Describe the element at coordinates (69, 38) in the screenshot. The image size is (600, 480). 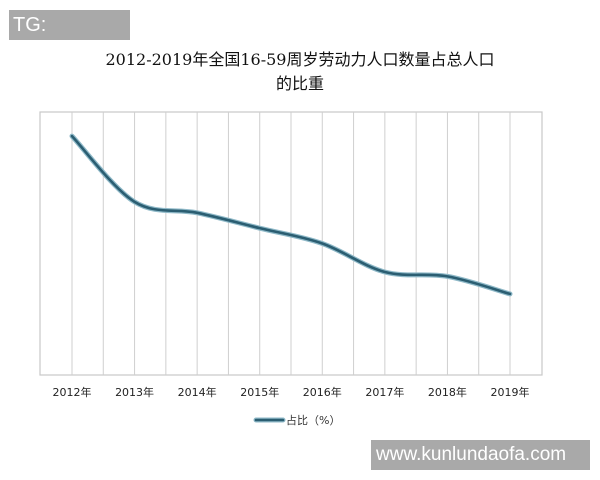
I see `watermark-top-left: TG: MYYJJPP` at that location.